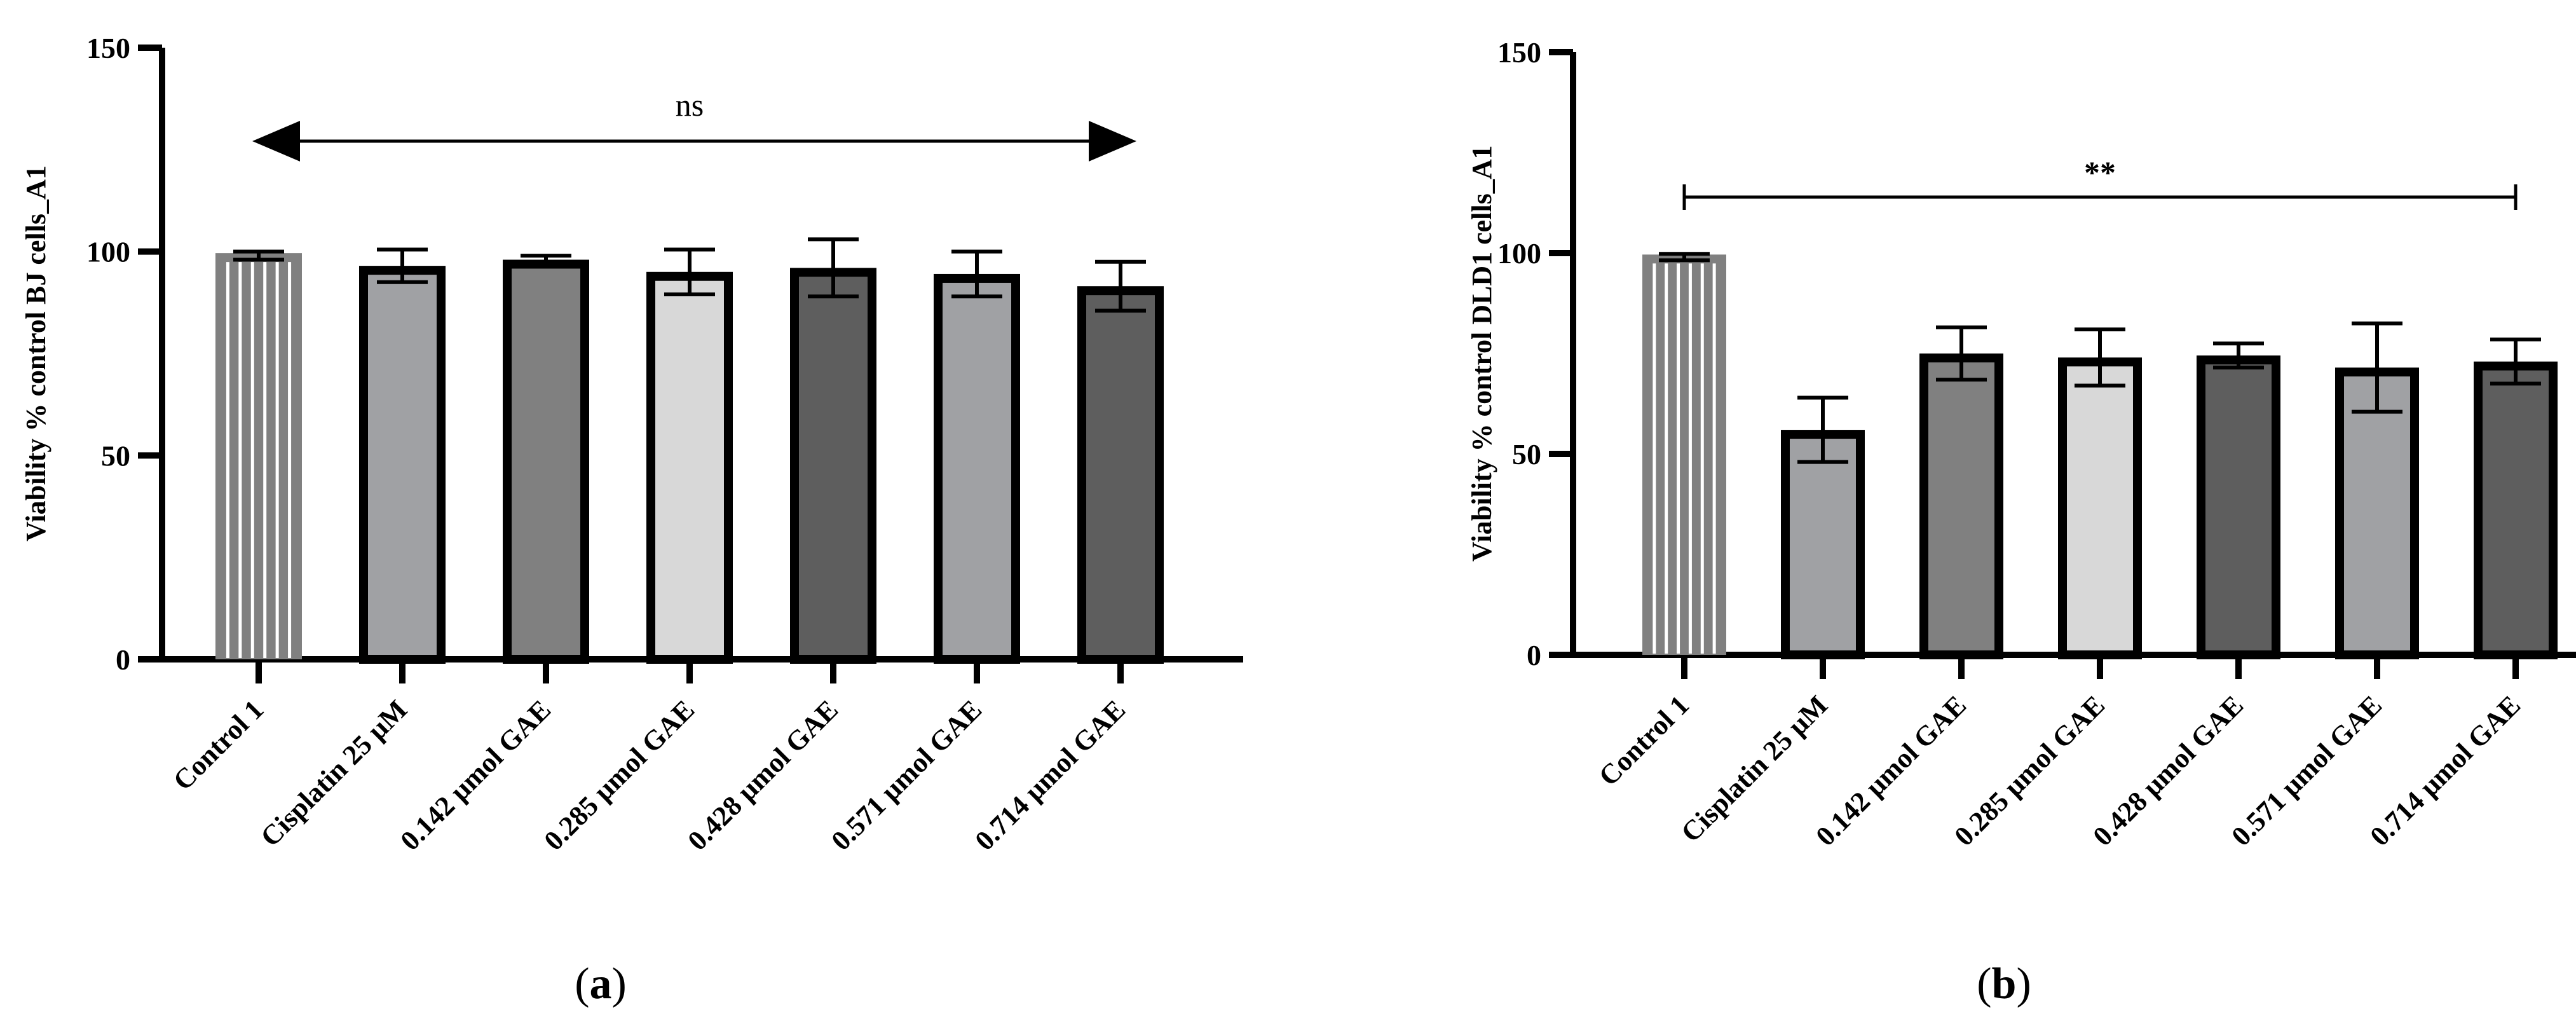 The image size is (2576, 1023). Describe the element at coordinates (1481, 353) in the screenshot. I see `y-axis-label: Viability % control DLD1 cells_A1` at that location.